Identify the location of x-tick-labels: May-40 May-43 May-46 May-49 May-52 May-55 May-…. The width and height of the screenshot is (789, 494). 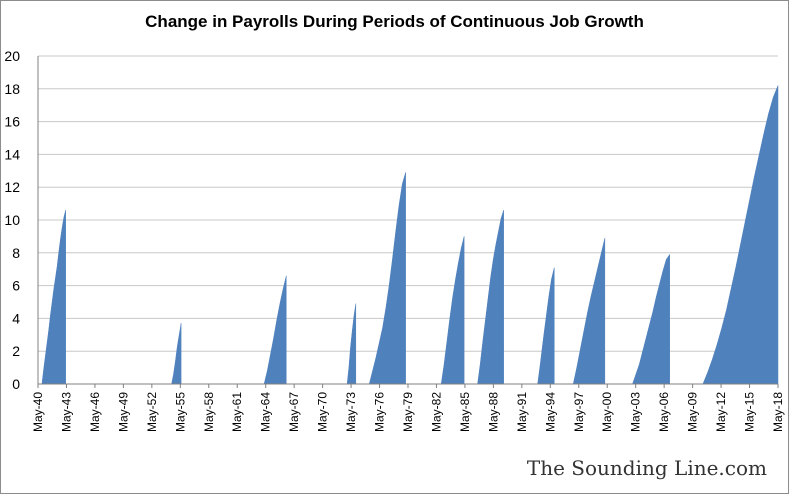
(408, 408).